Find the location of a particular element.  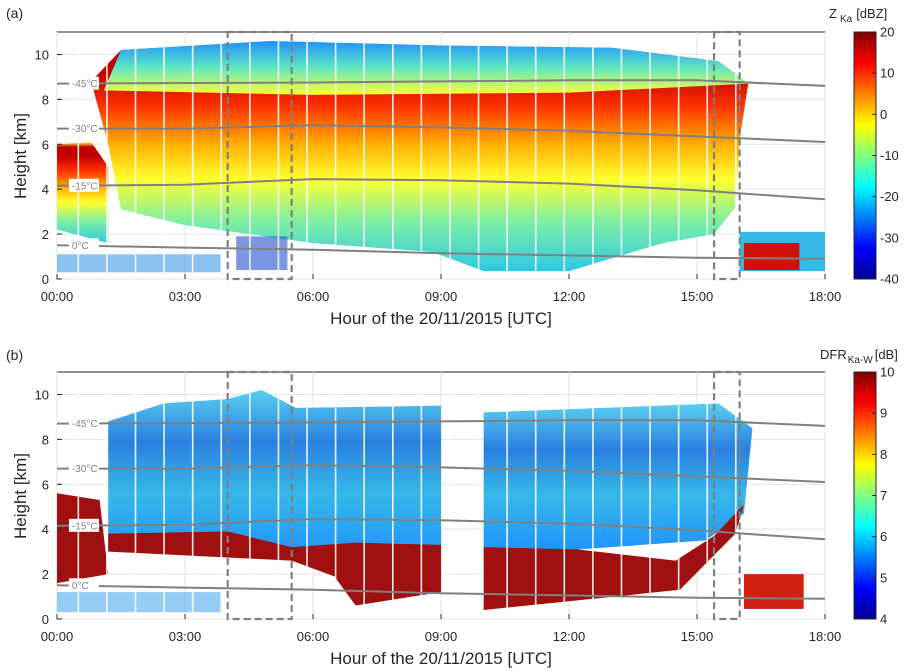

colorbar-label-sub: Ka is located at coordinates (846, 19).